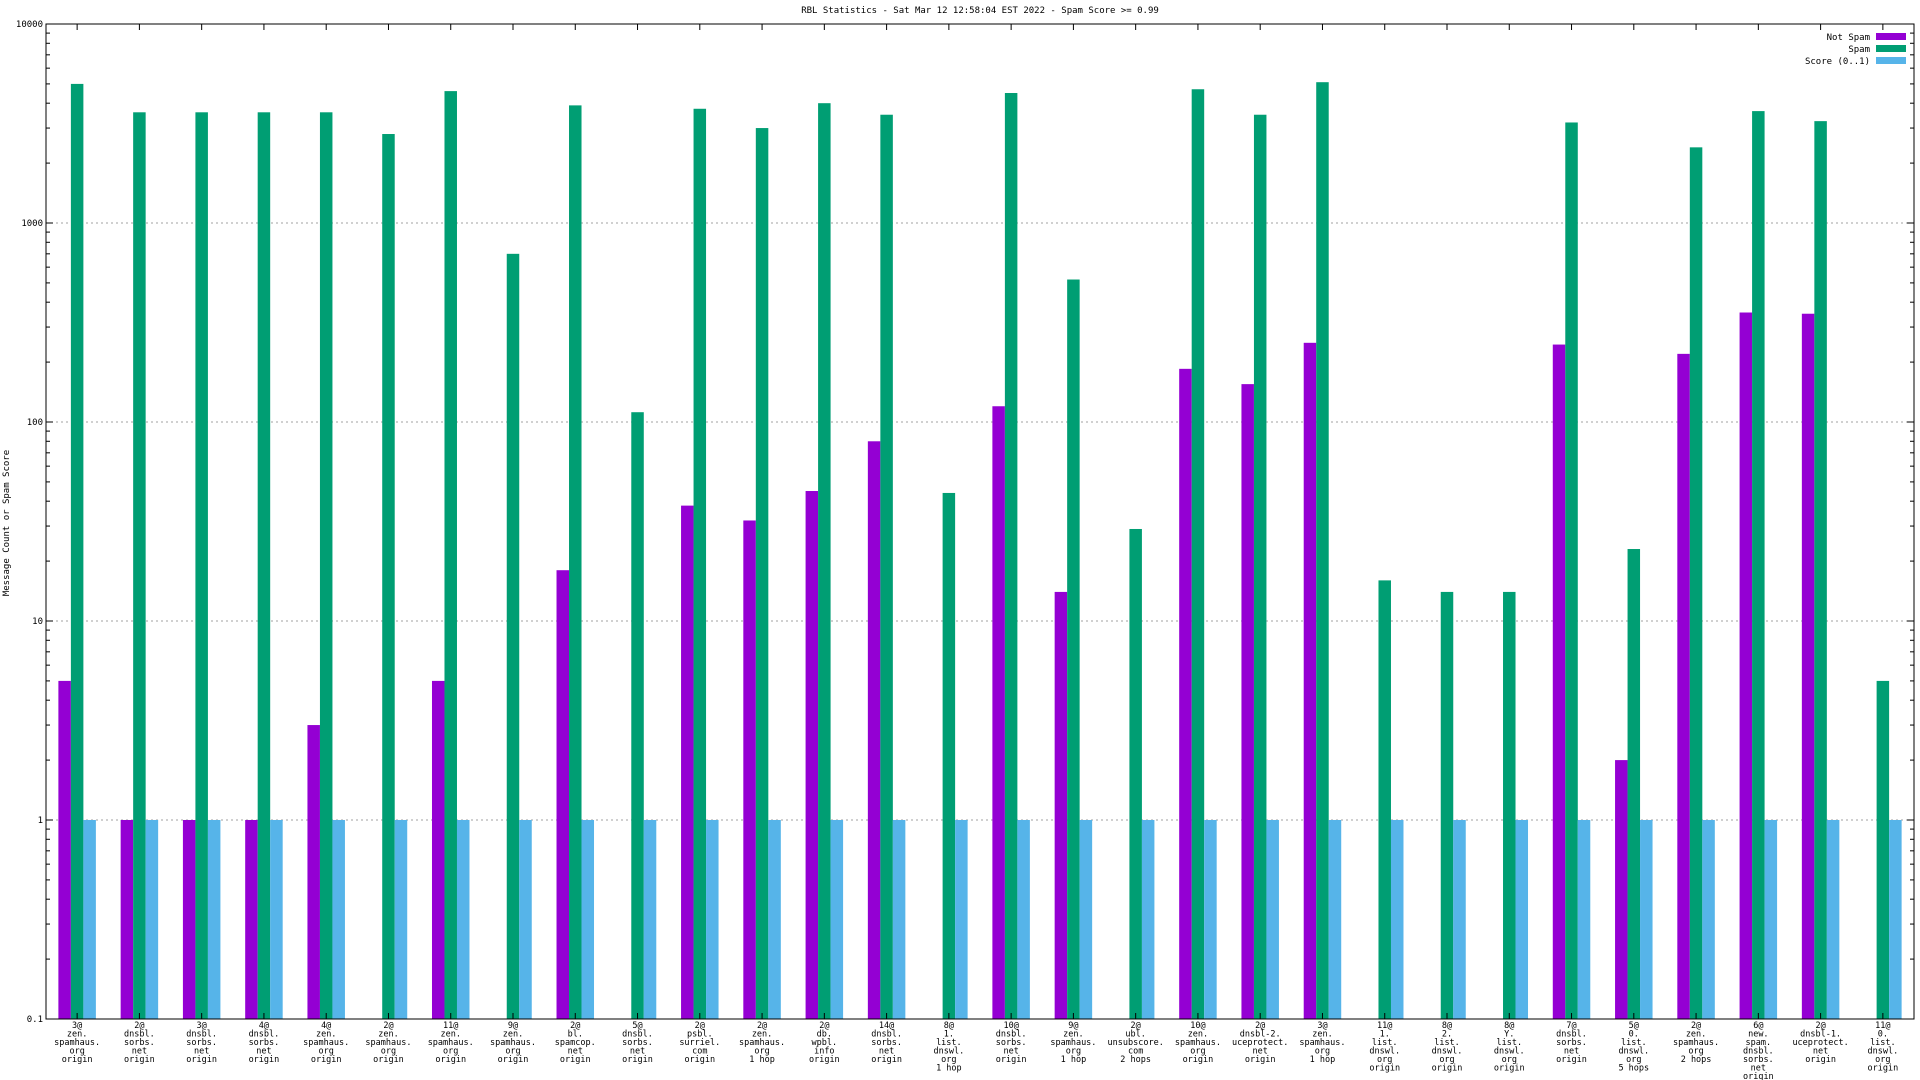  I want to click on x-tick-label: dnsbl-1., so click(1820, 1035).